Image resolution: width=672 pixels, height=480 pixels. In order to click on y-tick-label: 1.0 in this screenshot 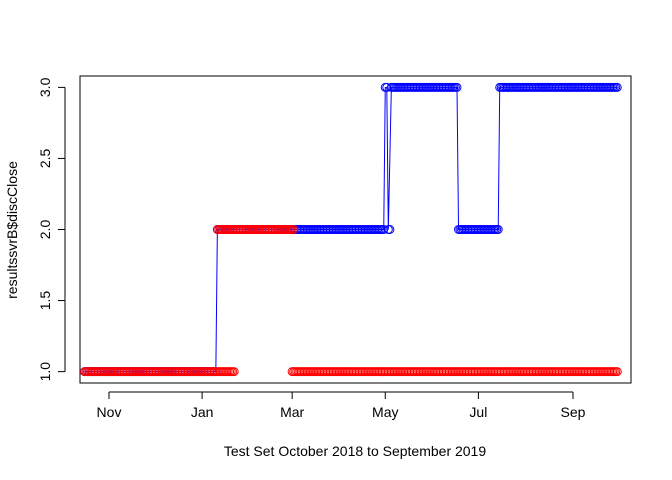, I will do `click(45, 372)`.